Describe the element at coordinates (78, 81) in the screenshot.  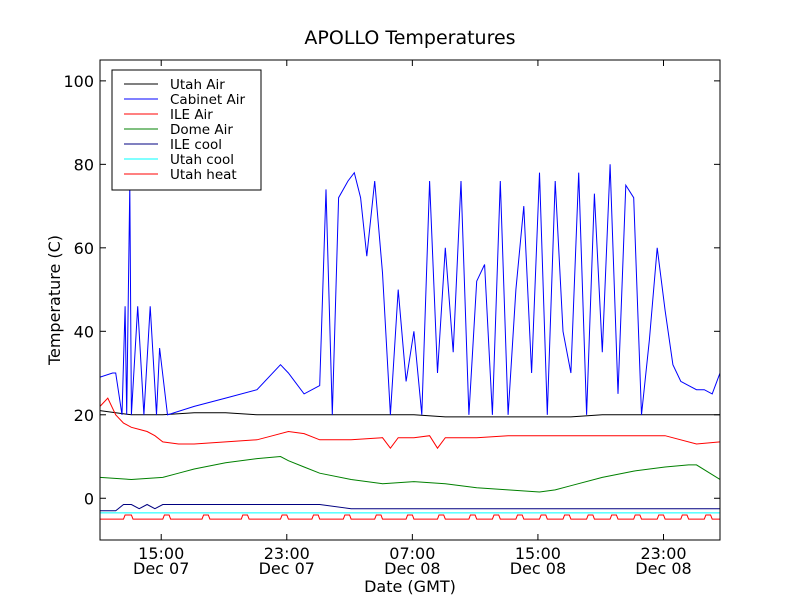
I see `y-tick-label: 100` at that location.